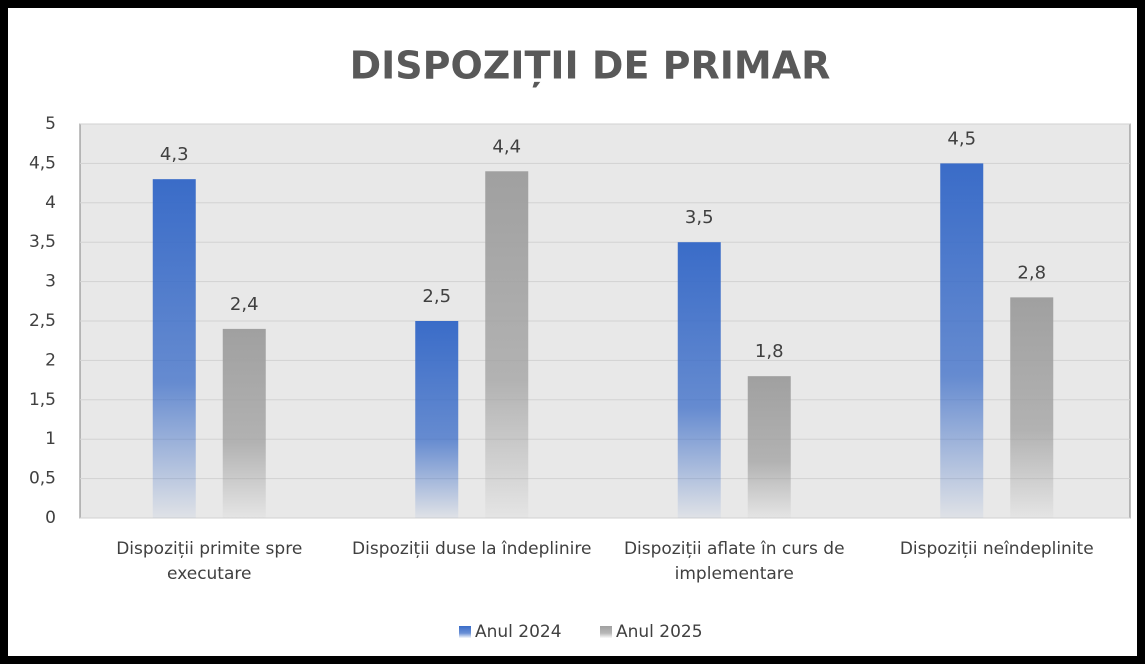 The width and height of the screenshot is (1145, 664). Describe the element at coordinates (42, 400) in the screenshot. I see `y-tick-label: 1,5` at that location.